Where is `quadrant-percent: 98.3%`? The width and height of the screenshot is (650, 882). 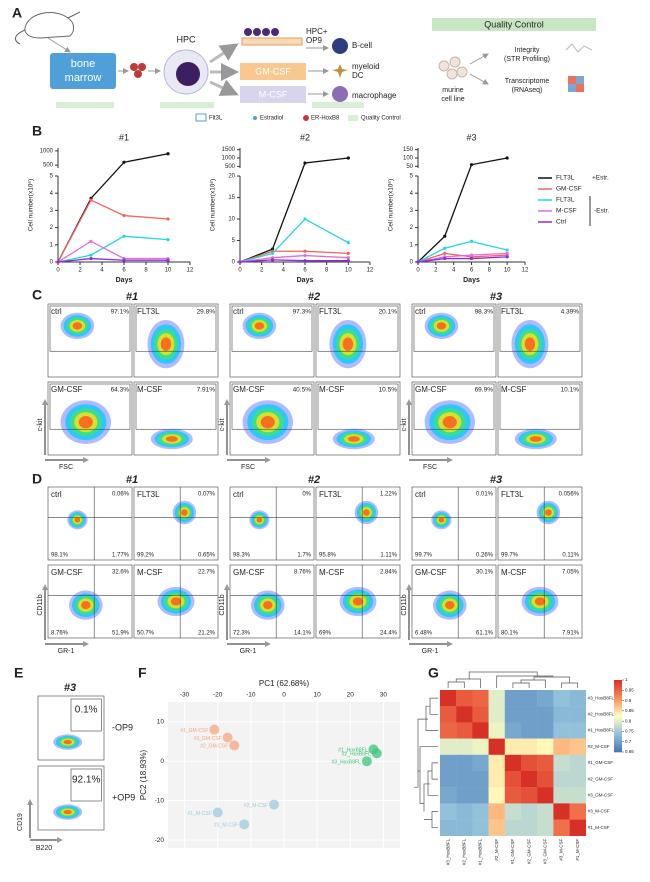 quadrant-percent: 98.3% is located at coordinates (242, 556).